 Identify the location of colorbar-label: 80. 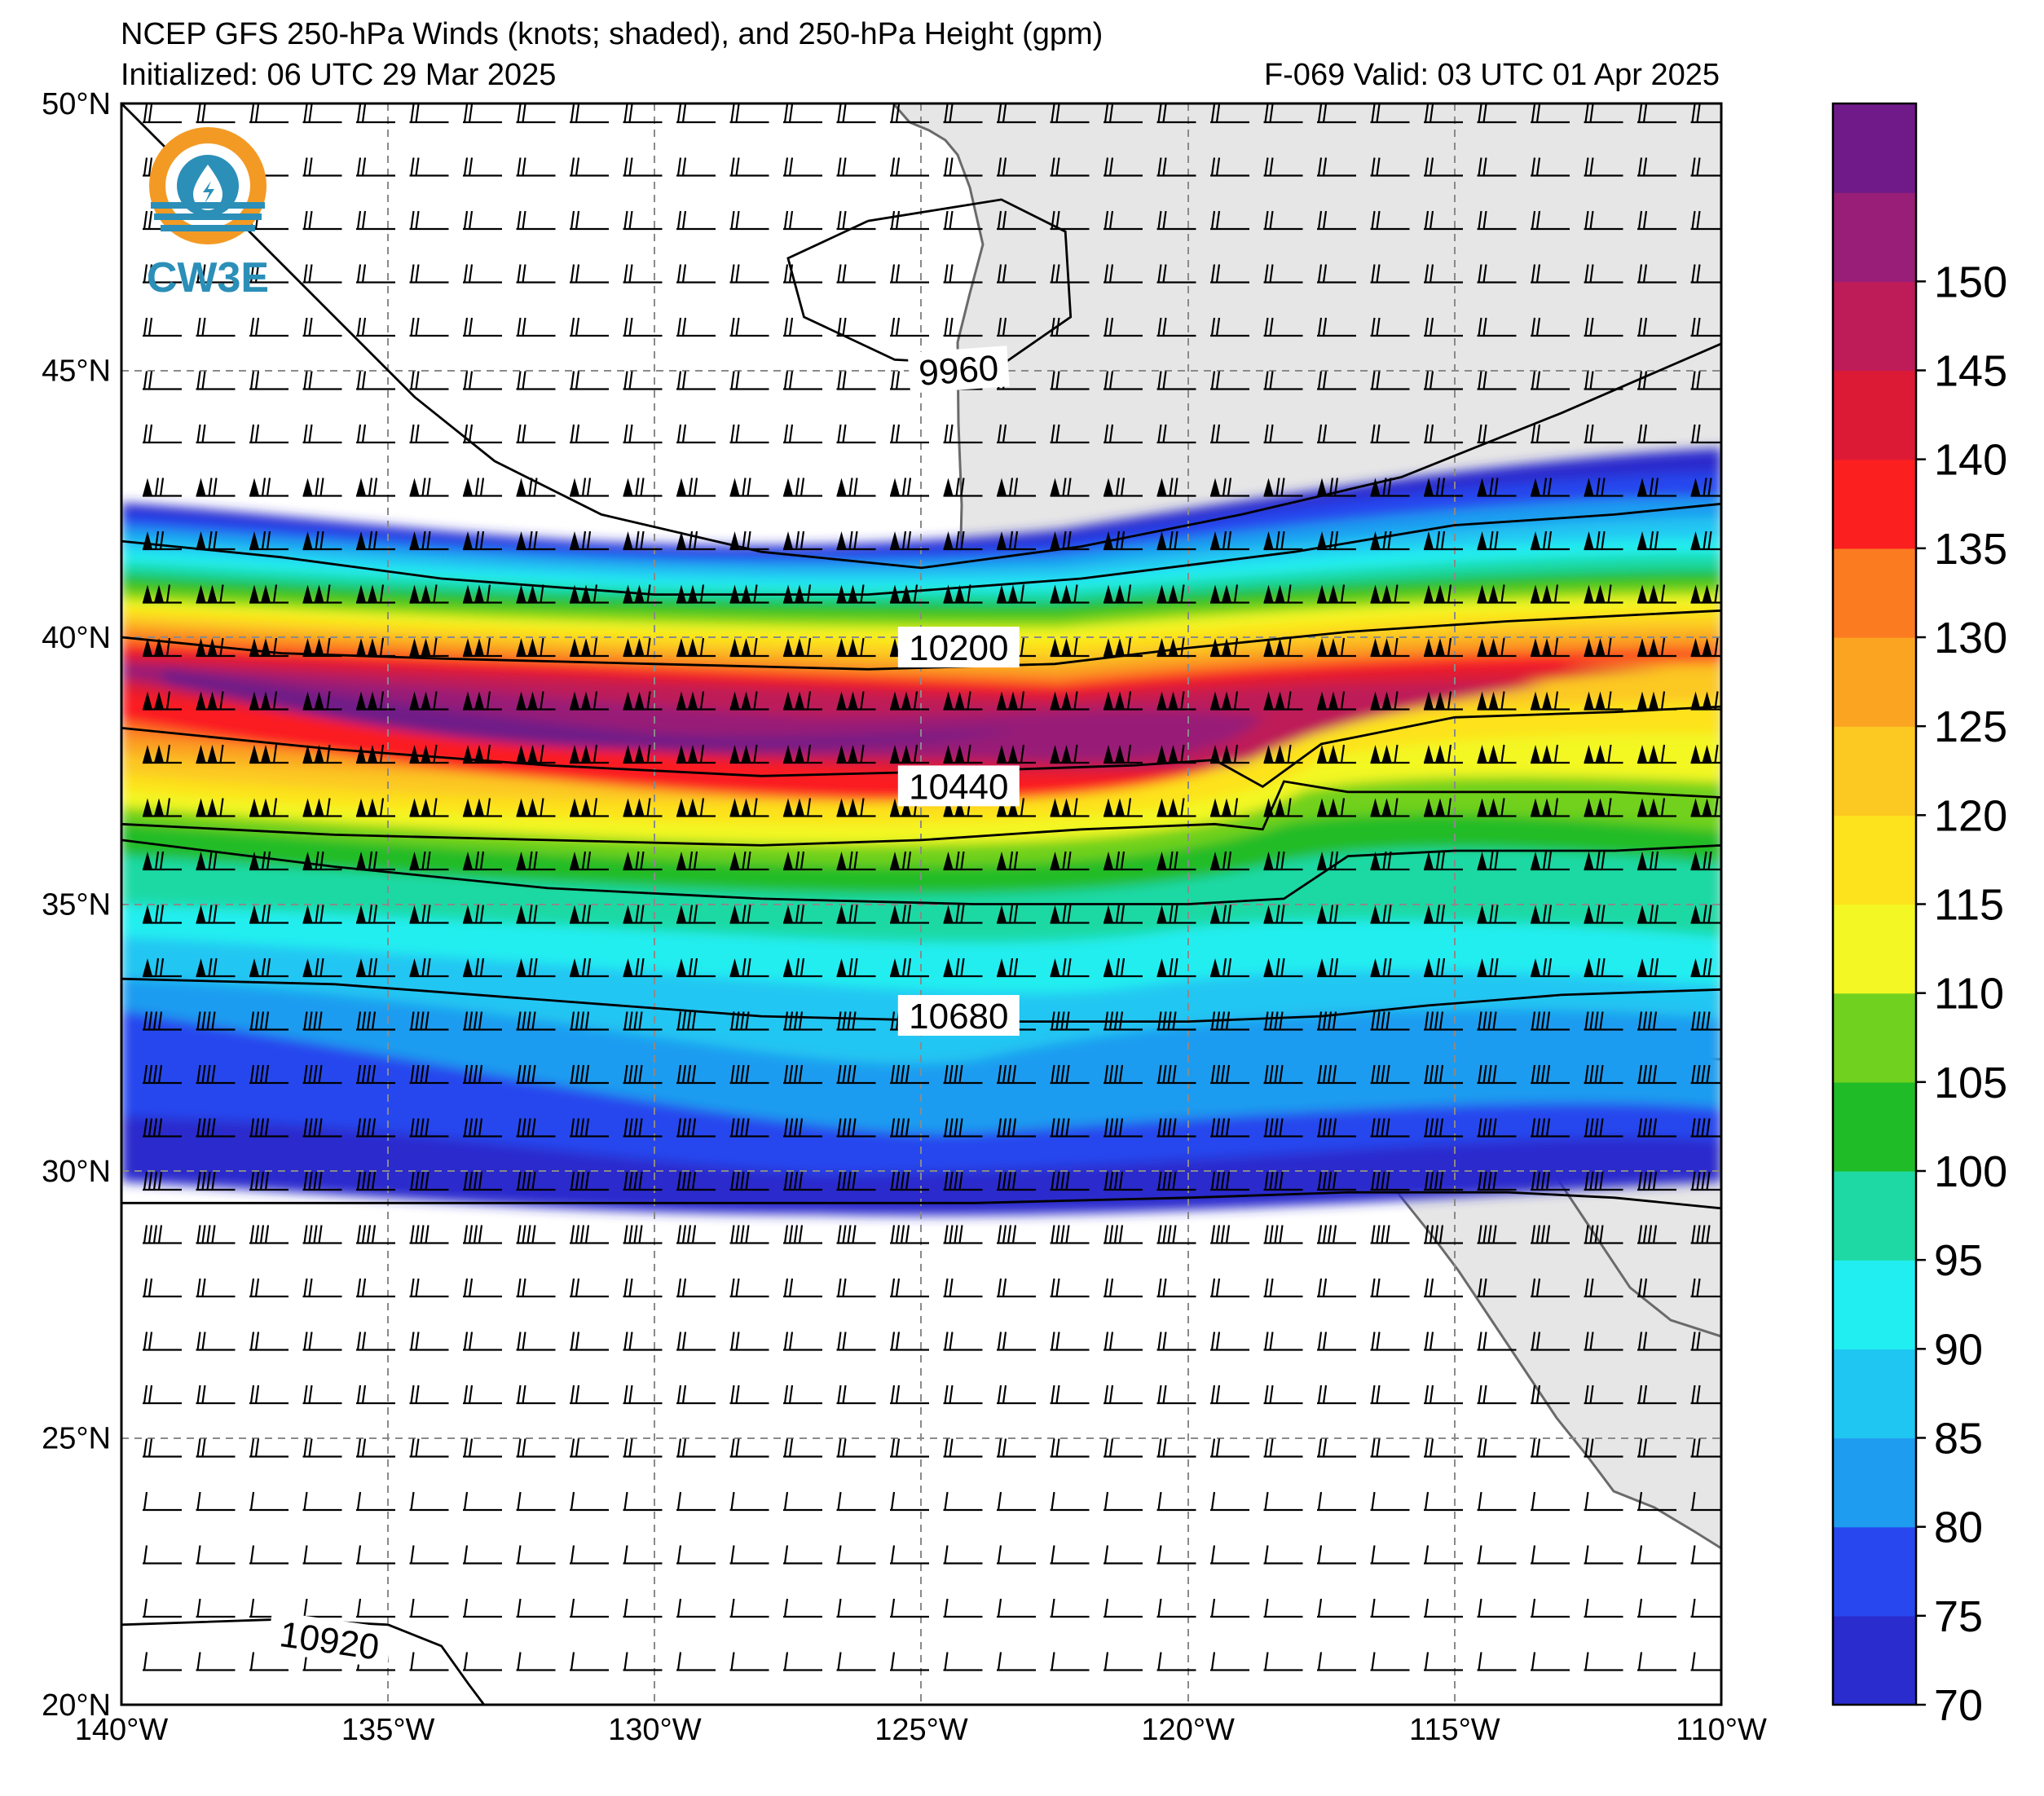
(1958, 1527).